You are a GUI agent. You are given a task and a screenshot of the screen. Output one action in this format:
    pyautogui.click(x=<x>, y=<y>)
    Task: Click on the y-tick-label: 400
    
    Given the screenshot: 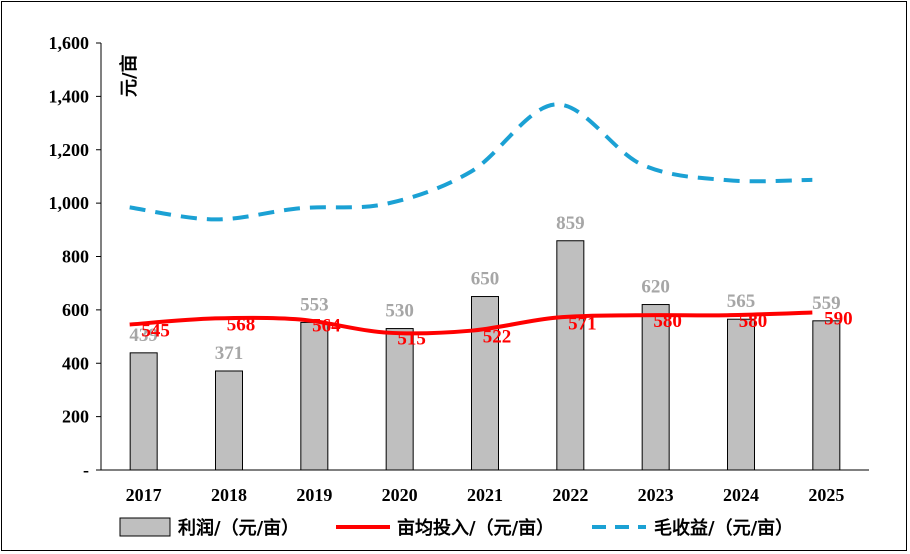 What is the action you would take?
    pyautogui.click(x=75, y=363)
    